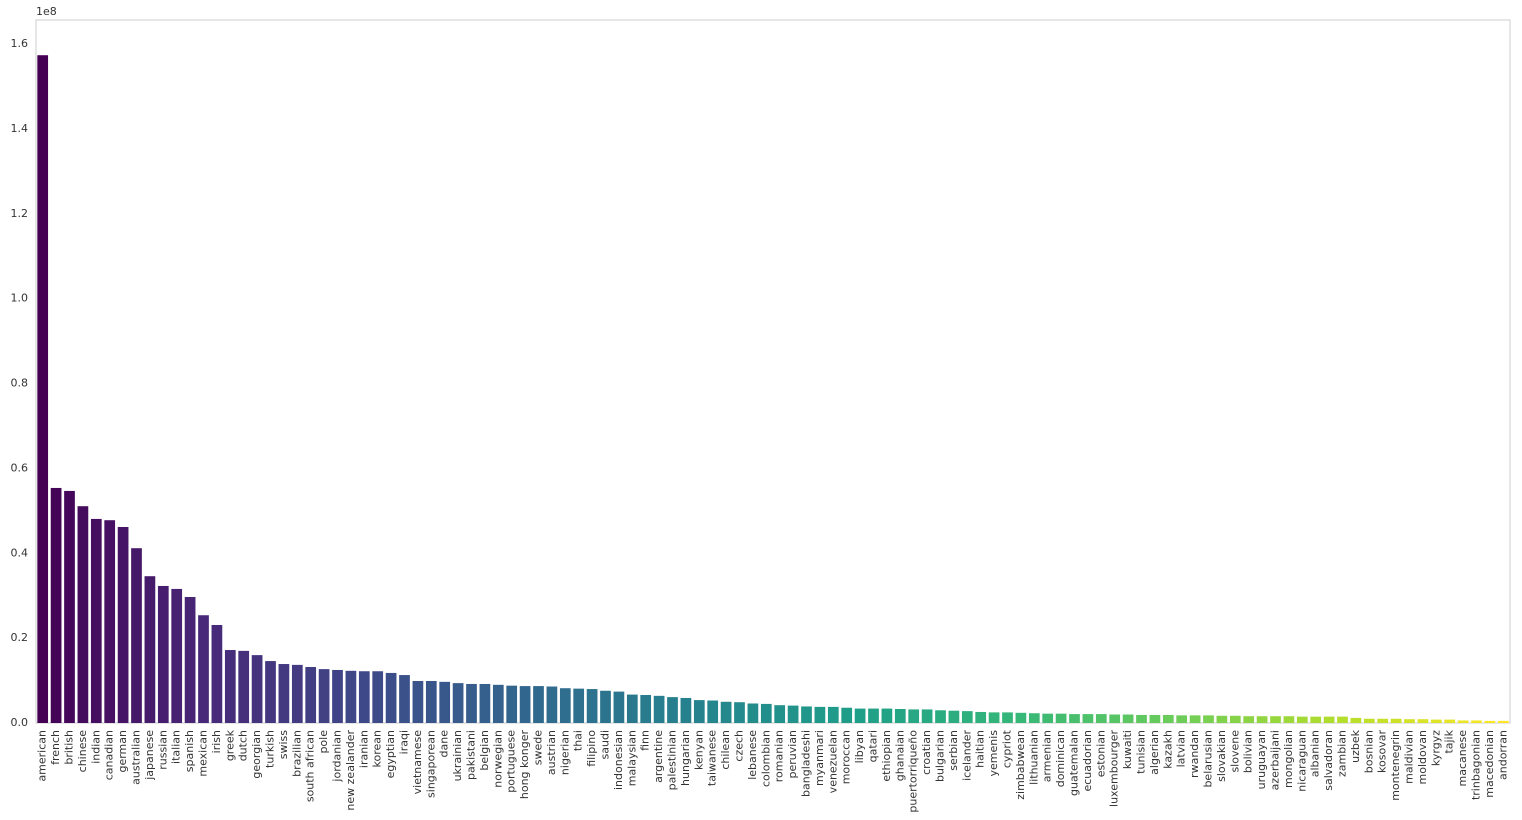 This screenshot has width=1522, height=820. I want to click on x-tick-label: croatian, so click(926, 752).